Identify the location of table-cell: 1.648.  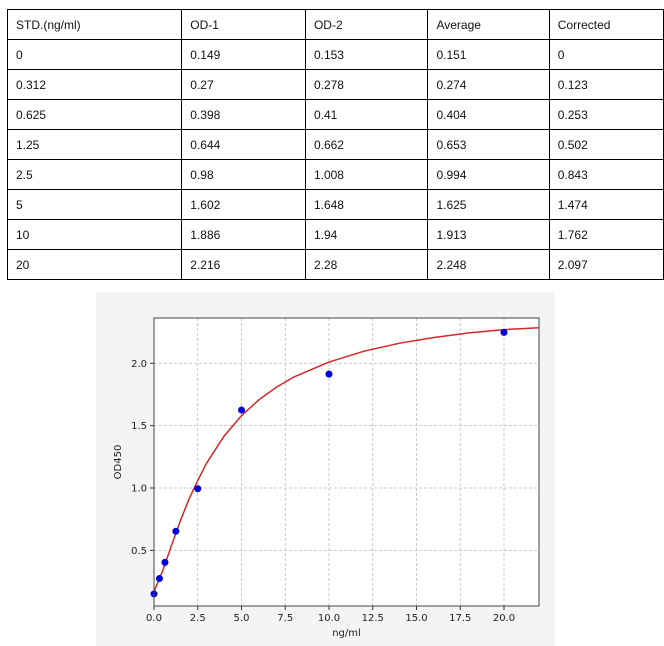
(366, 204).